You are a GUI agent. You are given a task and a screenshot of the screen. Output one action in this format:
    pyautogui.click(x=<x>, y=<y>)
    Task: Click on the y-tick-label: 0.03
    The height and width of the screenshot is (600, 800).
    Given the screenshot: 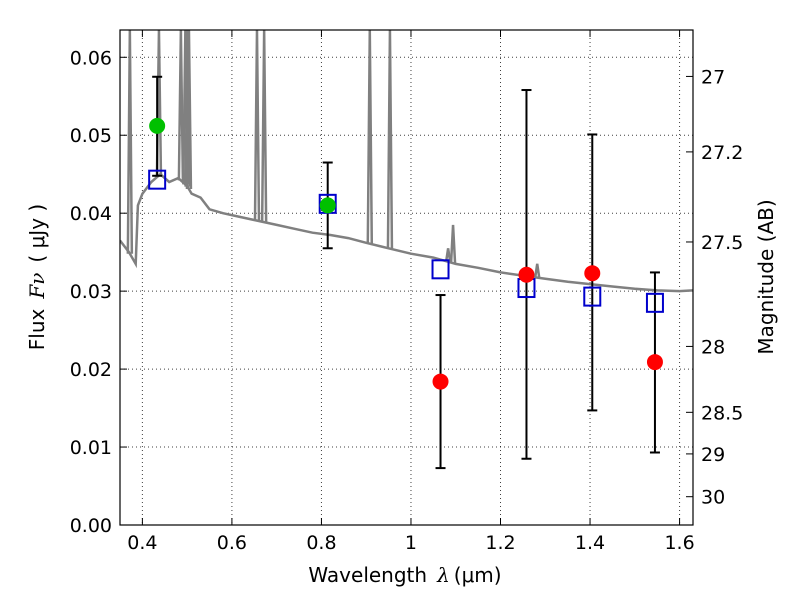 What is the action you would take?
    pyautogui.click(x=91, y=292)
    